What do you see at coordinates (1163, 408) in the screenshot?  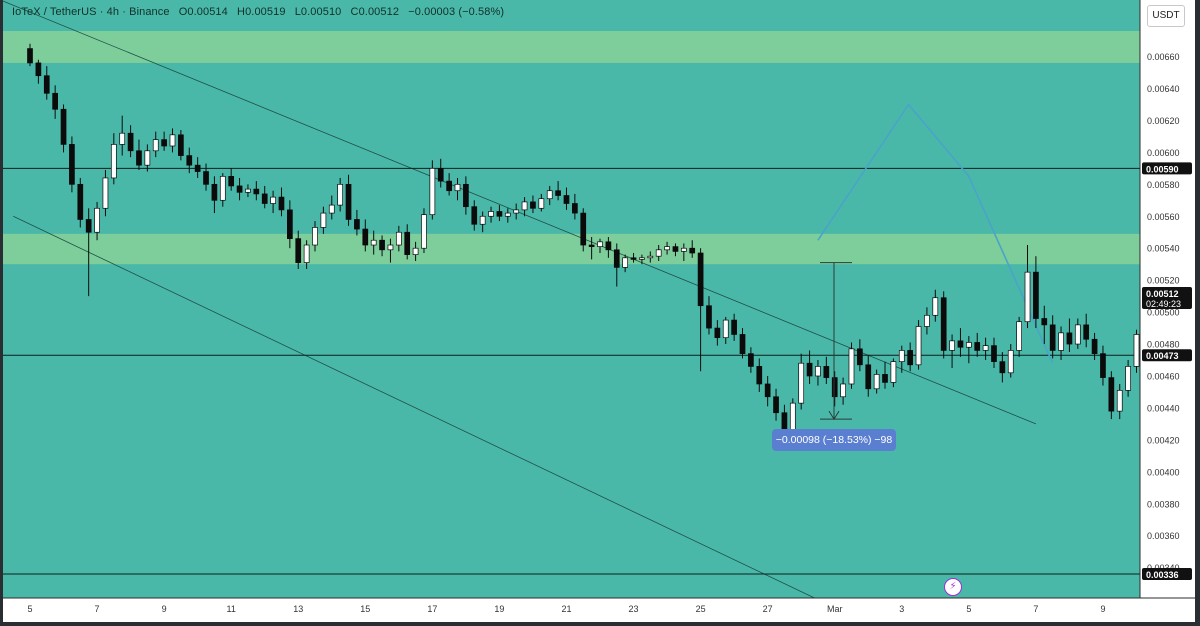 I see `y-tick-label: 0.00440` at bounding box center [1163, 408].